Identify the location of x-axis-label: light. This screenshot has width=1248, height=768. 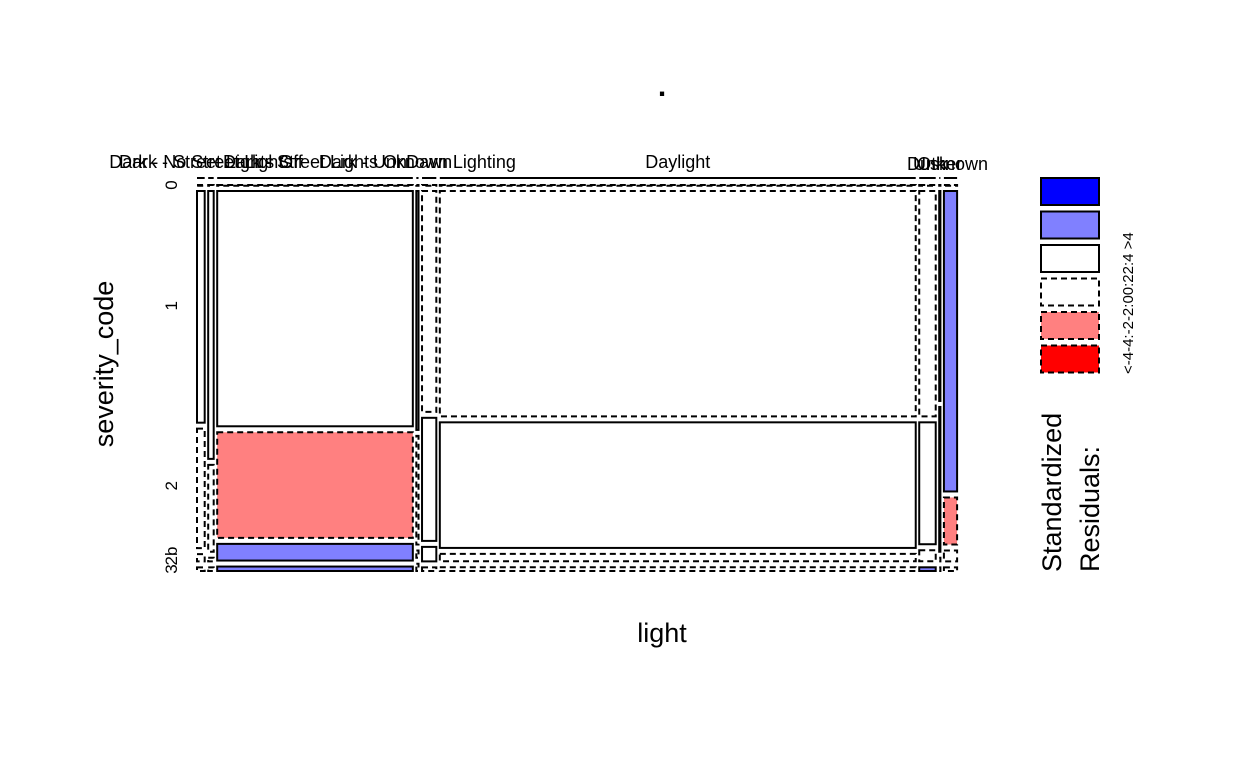
(662, 633).